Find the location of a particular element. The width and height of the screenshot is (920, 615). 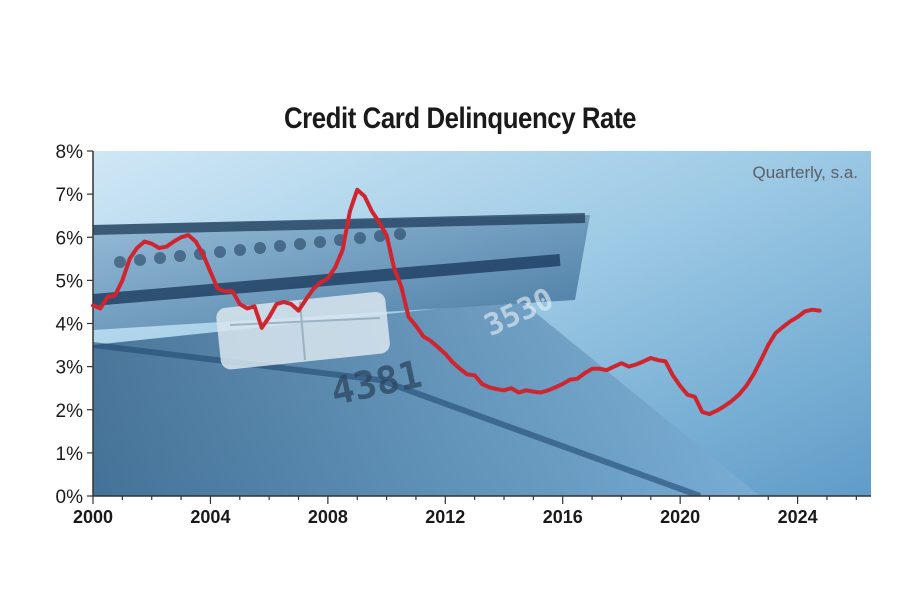

y-tick-label: 7% is located at coordinates (70, 195).